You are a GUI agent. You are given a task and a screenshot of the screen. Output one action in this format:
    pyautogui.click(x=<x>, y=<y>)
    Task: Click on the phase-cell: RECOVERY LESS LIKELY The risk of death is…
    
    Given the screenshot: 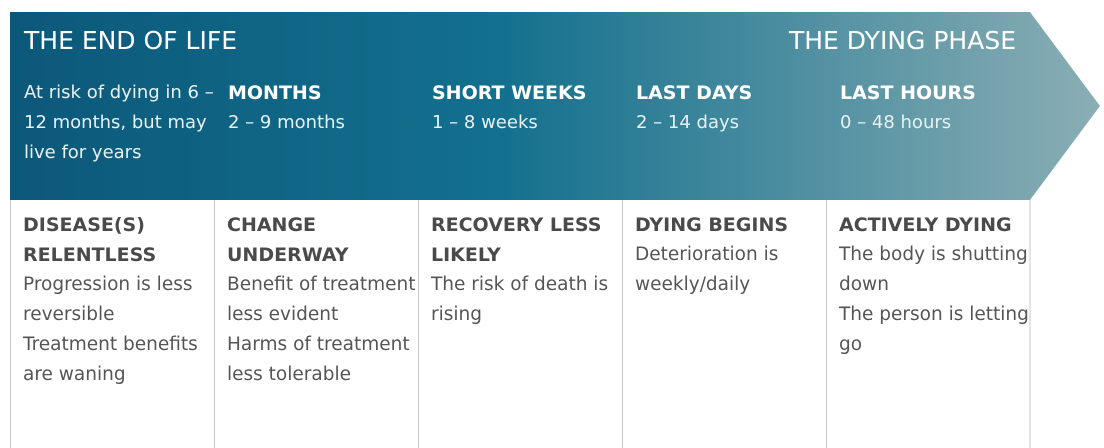 What is the action you would take?
    pyautogui.click(x=520, y=324)
    